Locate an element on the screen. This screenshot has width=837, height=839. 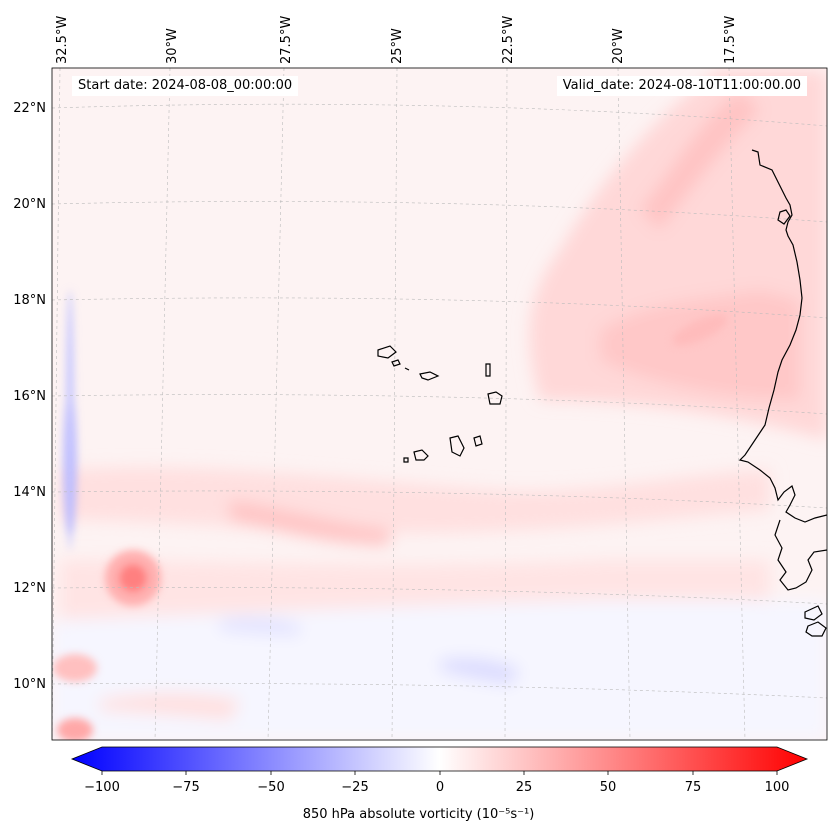
lat-label: 12°N is located at coordinates (29, 588).